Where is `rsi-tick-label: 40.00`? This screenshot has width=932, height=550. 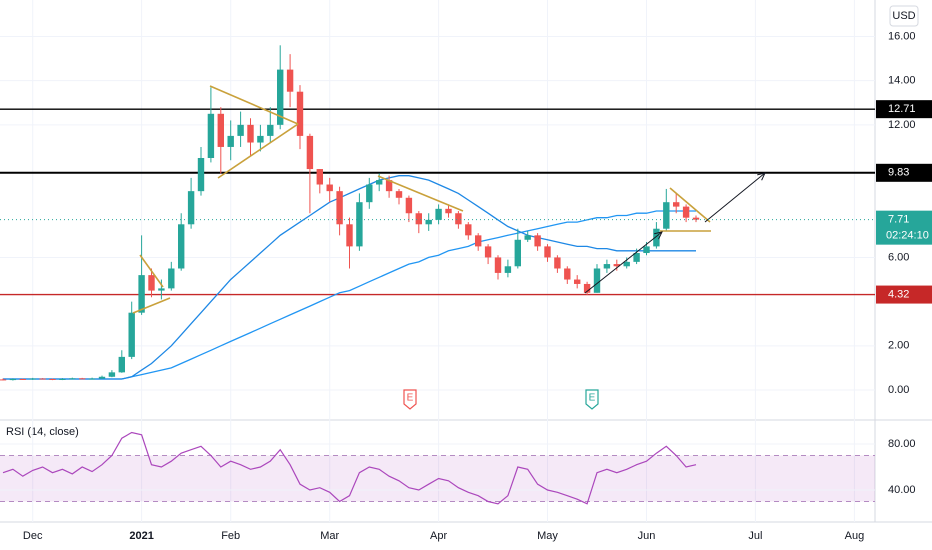
rsi-tick-label: 40.00 is located at coordinates (902, 490).